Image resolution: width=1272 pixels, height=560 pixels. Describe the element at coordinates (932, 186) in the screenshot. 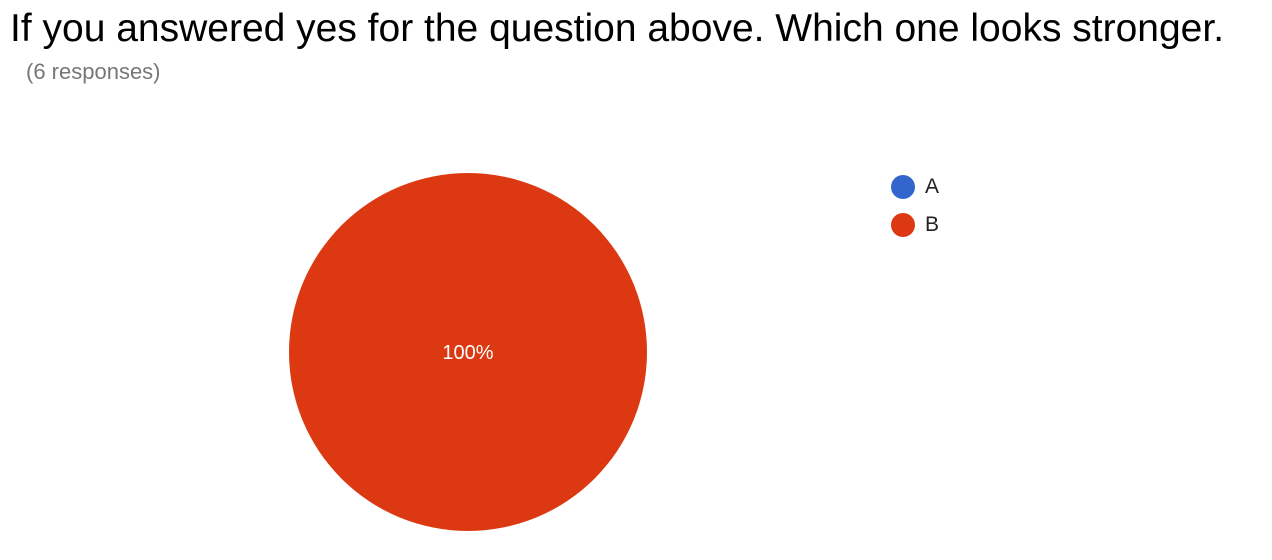

I see `legend-label: A` at that location.